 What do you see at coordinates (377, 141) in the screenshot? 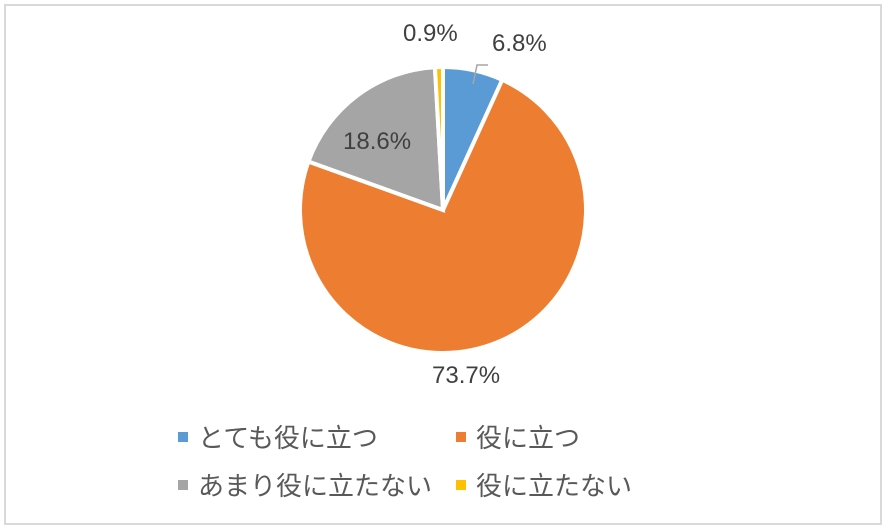
I see `label-not-very-useful: 18.6%` at bounding box center [377, 141].